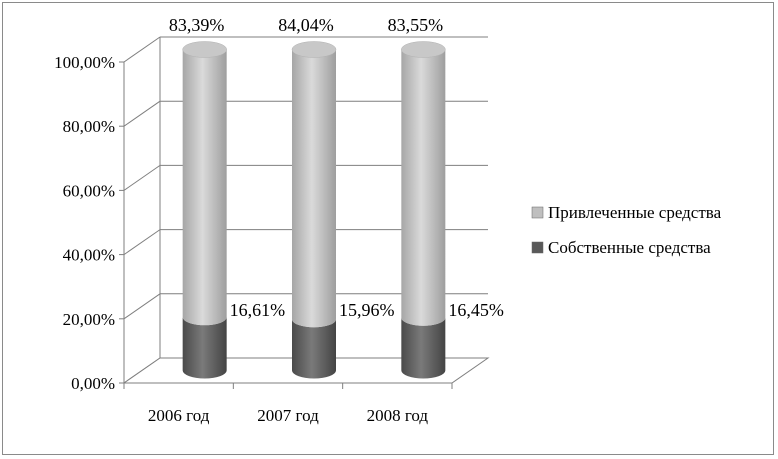 The width and height of the screenshot is (778, 459). Describe the element at coordinates (416, 25) in the screenshot. I see `data-label-borrowed: 83,55%` at that location.